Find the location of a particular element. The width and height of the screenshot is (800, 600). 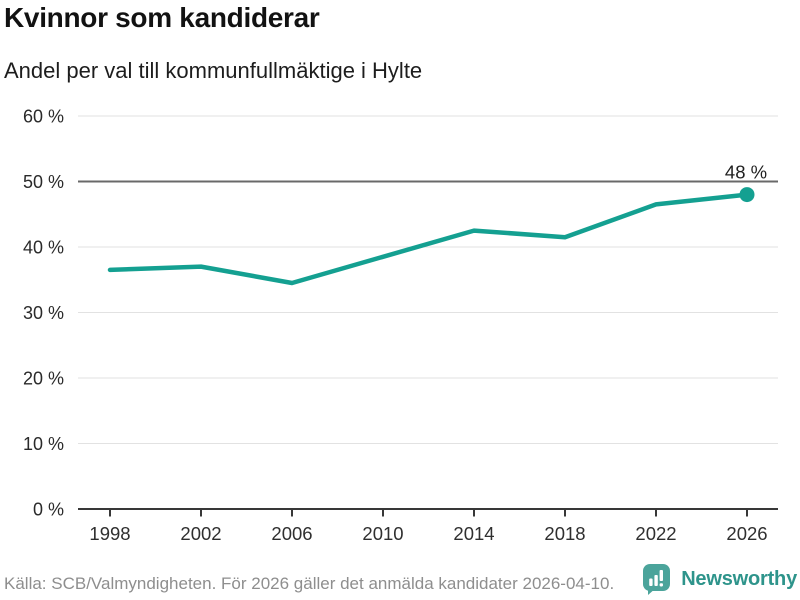

annotations: 48 % is located at coordinates (746, 172).